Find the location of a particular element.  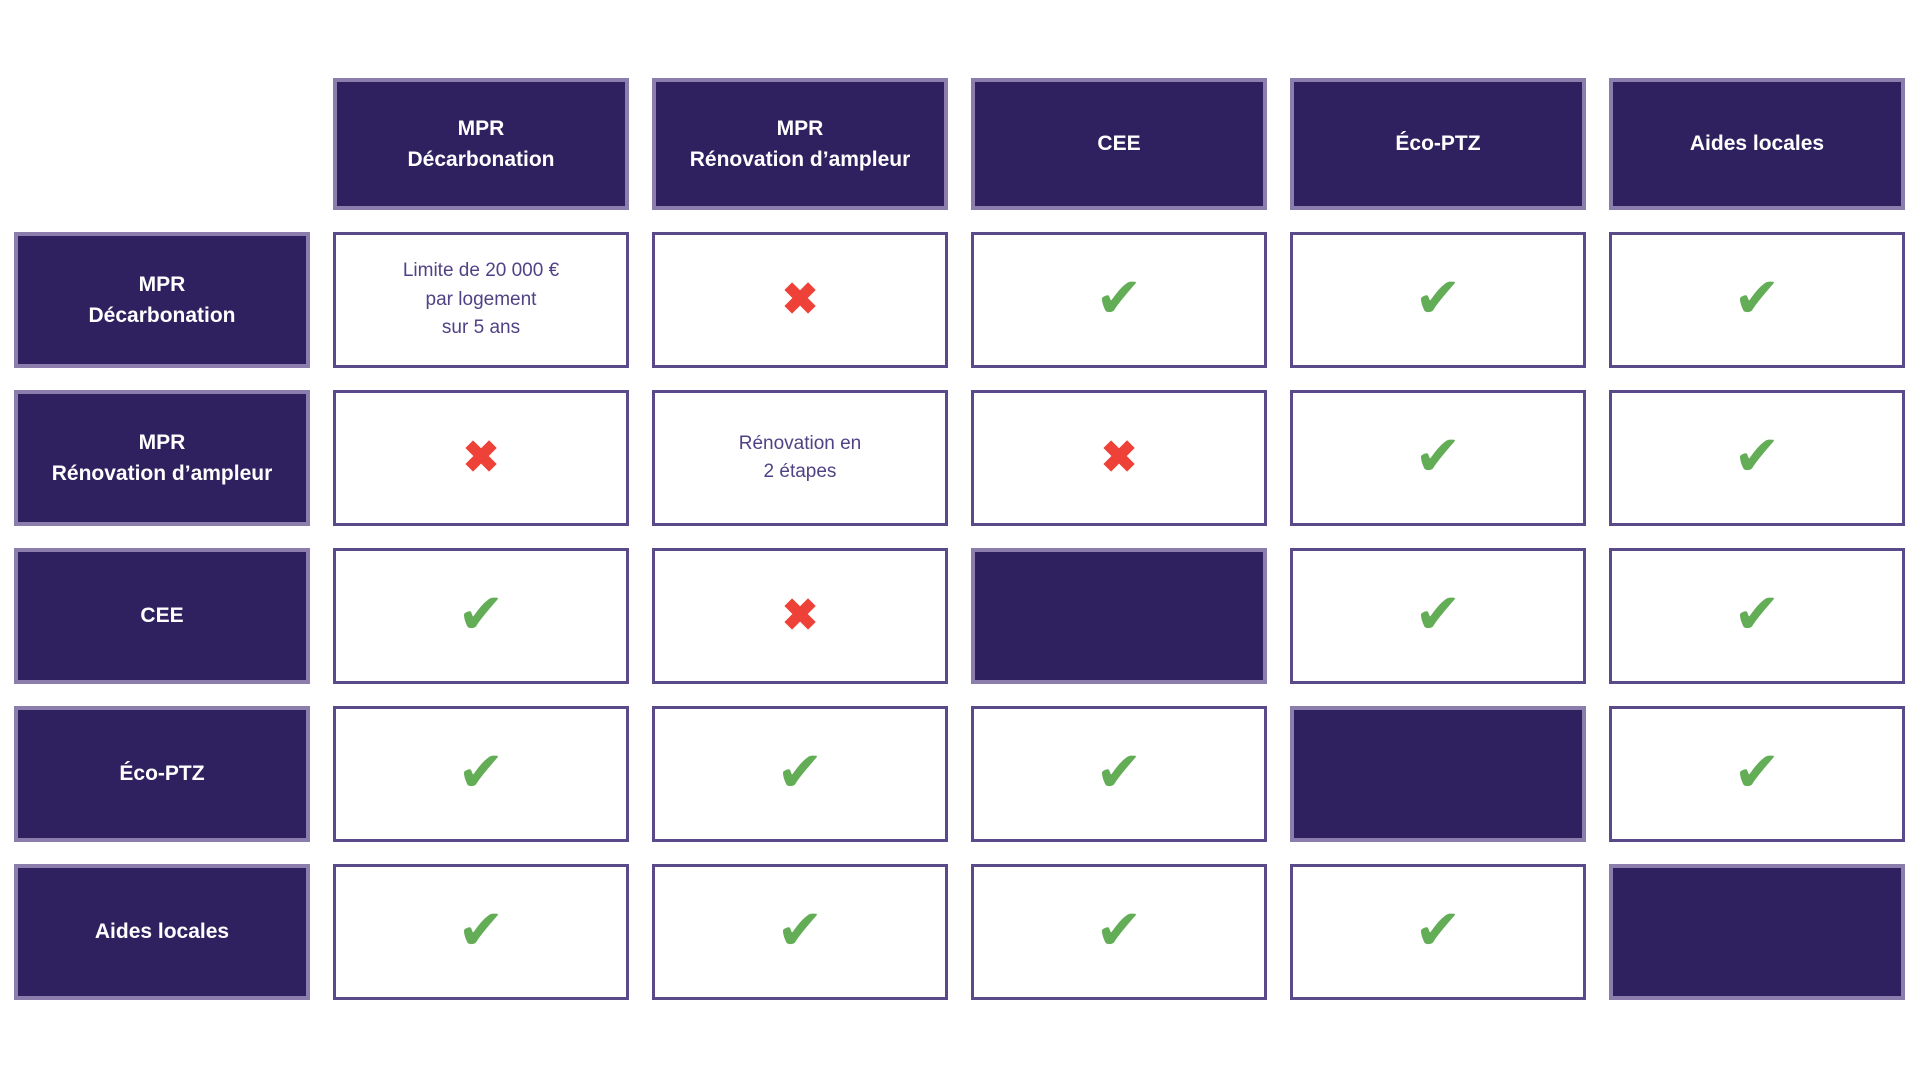

column-header: Éco-PTZ is located at coordinates (1438, 144).